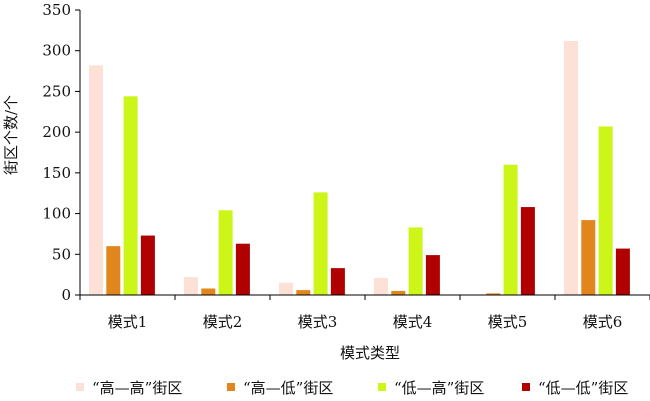  Describe the element at coordinates (56, 173) in the screenshot. I see `y-tick-label: 150` at that location.